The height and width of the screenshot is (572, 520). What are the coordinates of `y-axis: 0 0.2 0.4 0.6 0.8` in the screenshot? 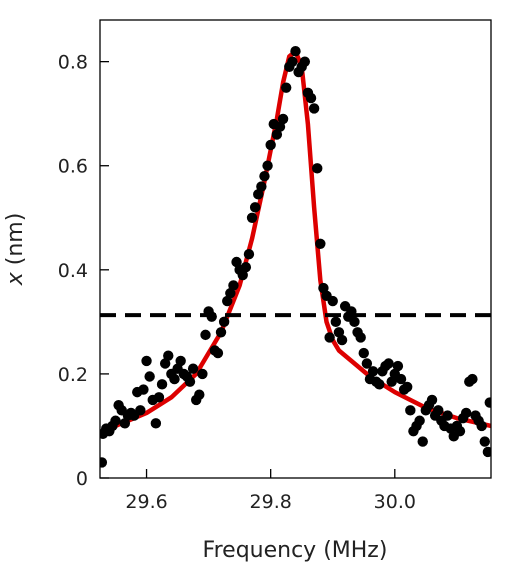 It's located at (83, 271).